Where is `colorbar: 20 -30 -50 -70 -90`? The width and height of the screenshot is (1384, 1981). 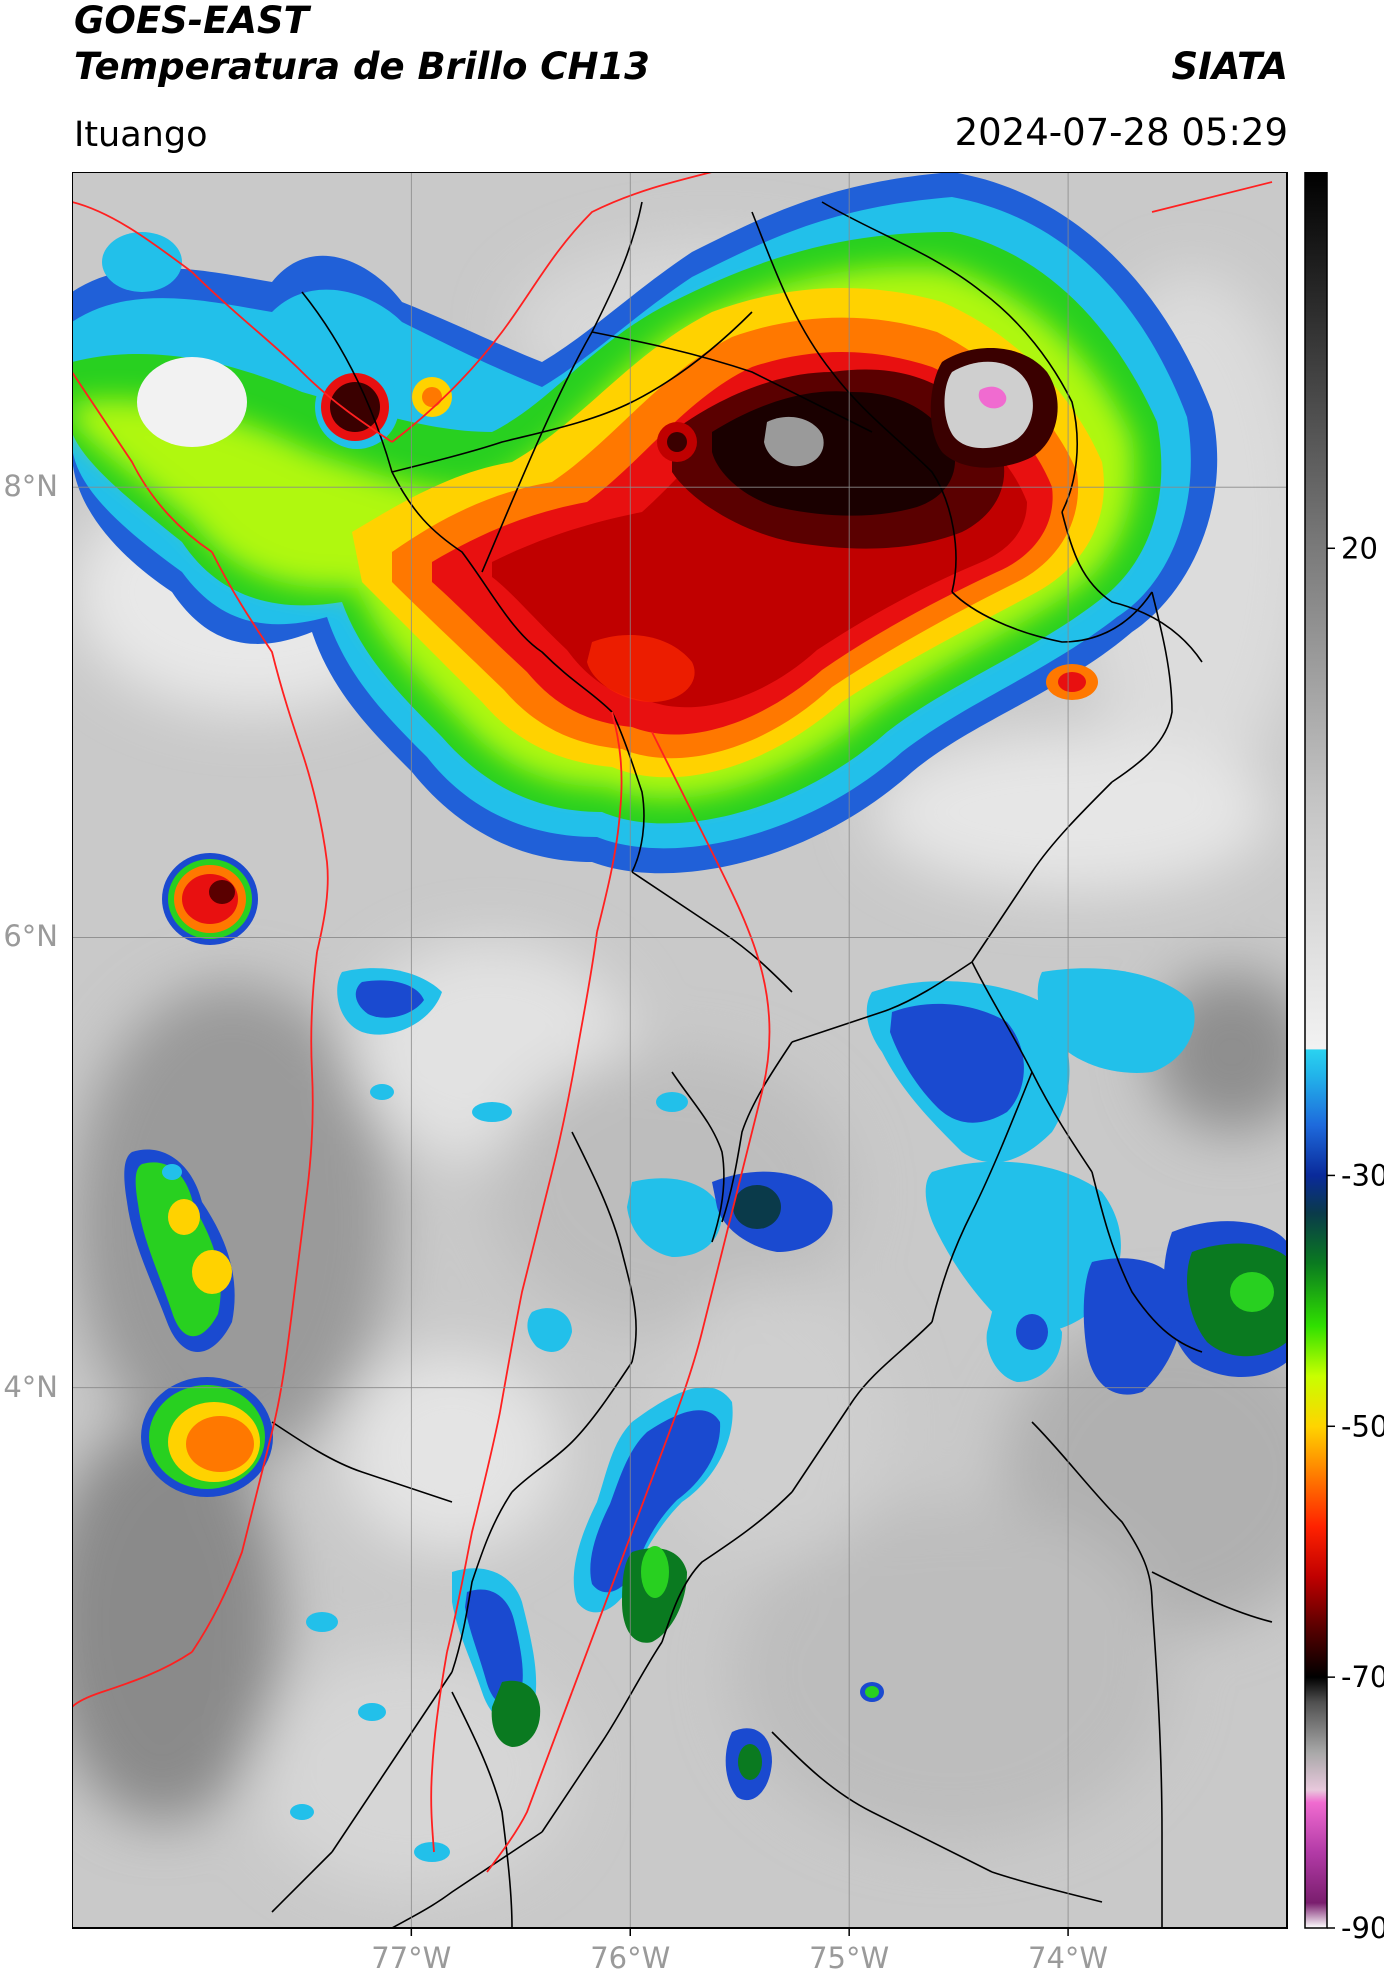
colorbar: 20 -30 -50 -70 -90 is located at coordinates (1344, 1058).